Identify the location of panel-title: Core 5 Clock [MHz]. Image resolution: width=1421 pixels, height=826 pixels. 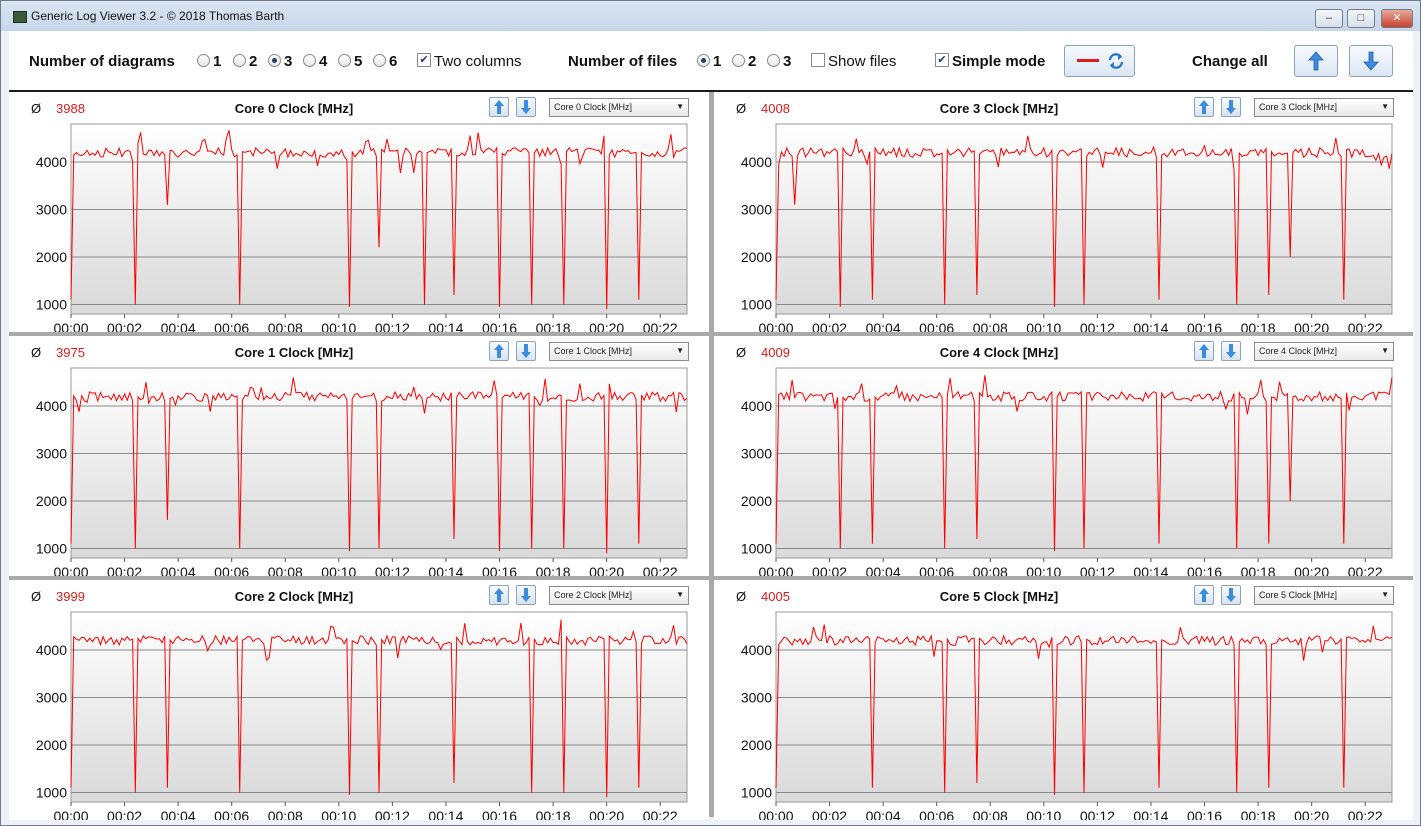
(999, 596).